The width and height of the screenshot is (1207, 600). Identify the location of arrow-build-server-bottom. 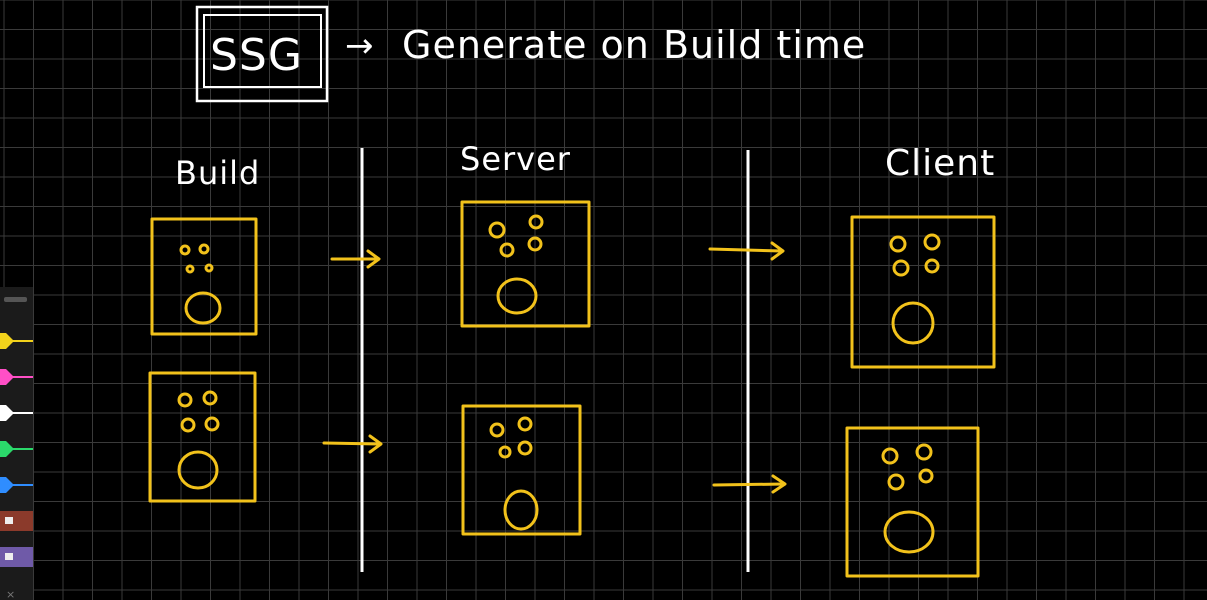
(352, 444).